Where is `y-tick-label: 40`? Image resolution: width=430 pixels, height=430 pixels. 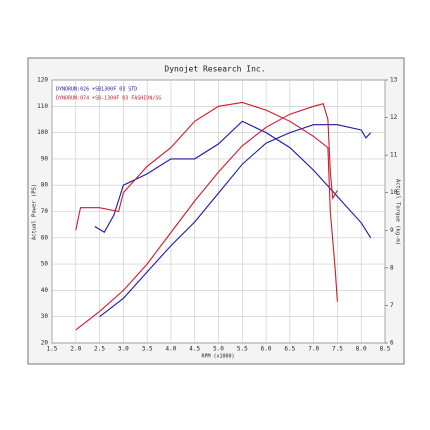
y-tick-label: 40 is located at coordinates (45, 290).